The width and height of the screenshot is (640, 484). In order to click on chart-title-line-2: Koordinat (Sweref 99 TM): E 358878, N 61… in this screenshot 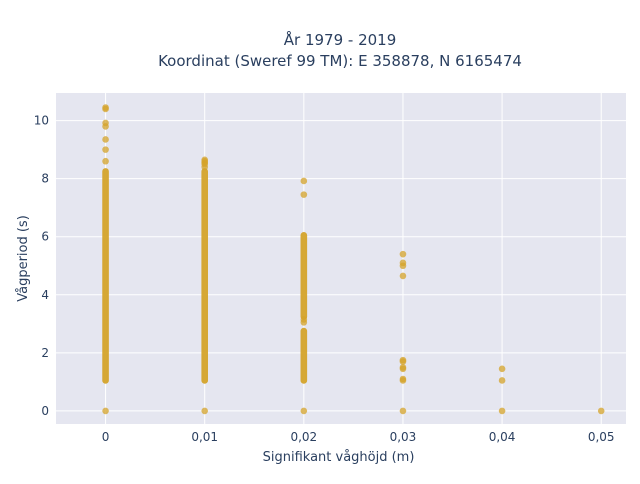, I will do `click(340, 61)`.